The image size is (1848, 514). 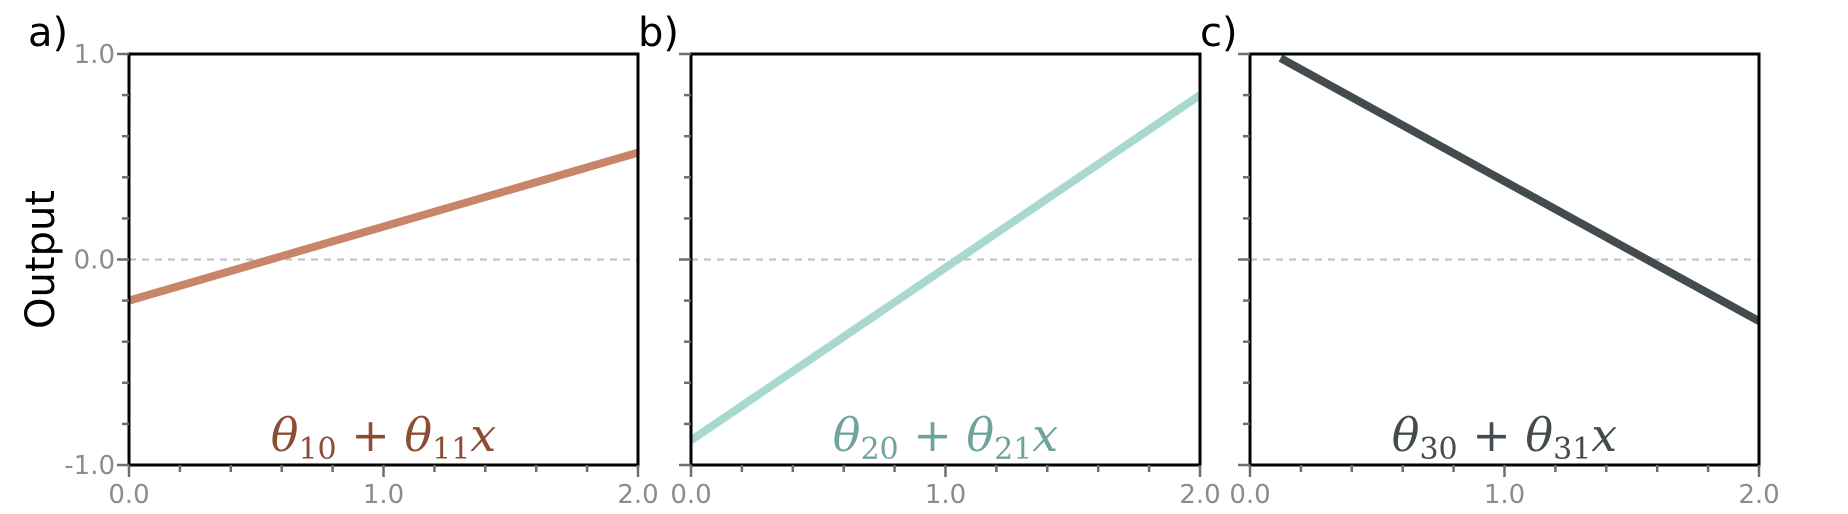 I want to click on y-tick-label: -1.0, so click(x=89, y=466).